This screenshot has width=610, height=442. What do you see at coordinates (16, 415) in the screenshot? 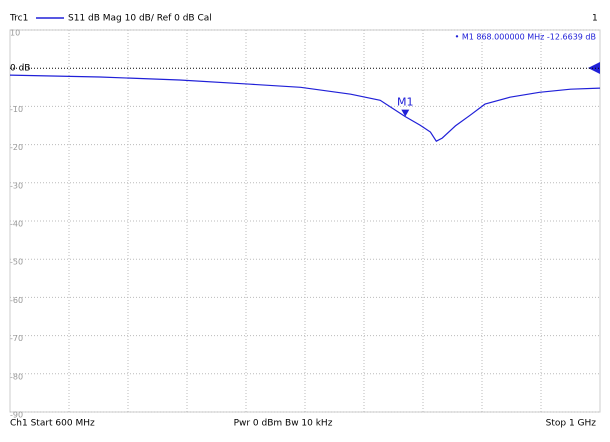
I see `y-tick-label: -90` at bounding box center [16, 415].